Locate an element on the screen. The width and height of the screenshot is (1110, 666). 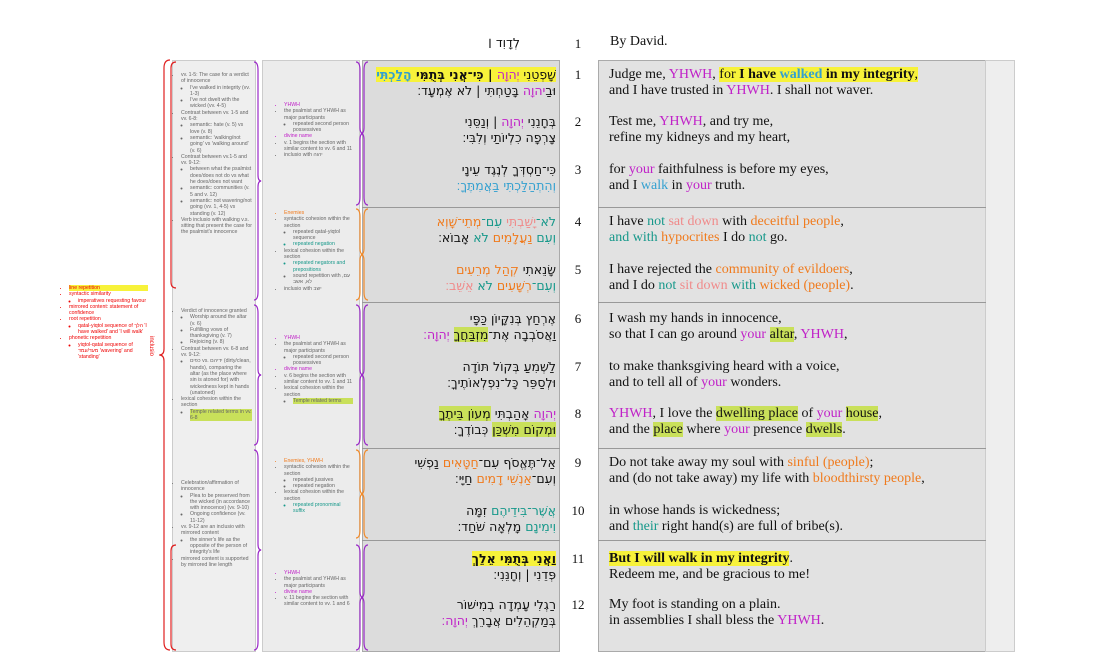
verse-number: 10 is located at coordinates (578, 510).